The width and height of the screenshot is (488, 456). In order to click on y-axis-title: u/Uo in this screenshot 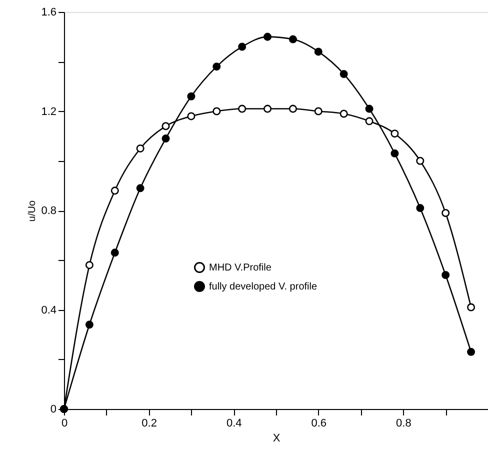, I will do `click(32, 211)`.